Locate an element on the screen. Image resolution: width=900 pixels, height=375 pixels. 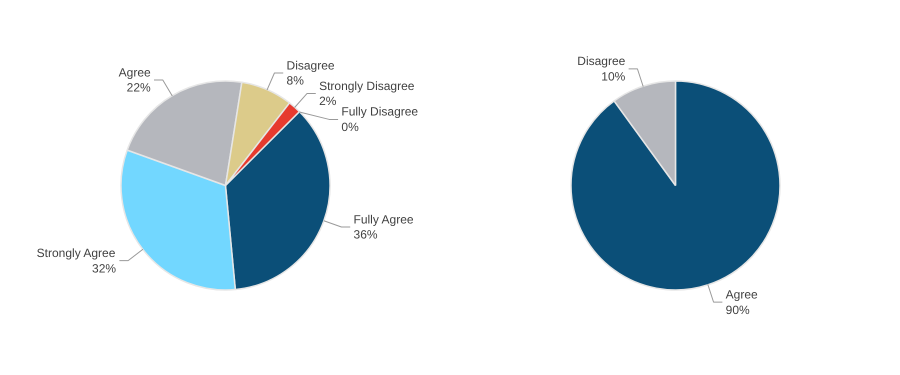
text: 0% is located at coordinates (350, 127).